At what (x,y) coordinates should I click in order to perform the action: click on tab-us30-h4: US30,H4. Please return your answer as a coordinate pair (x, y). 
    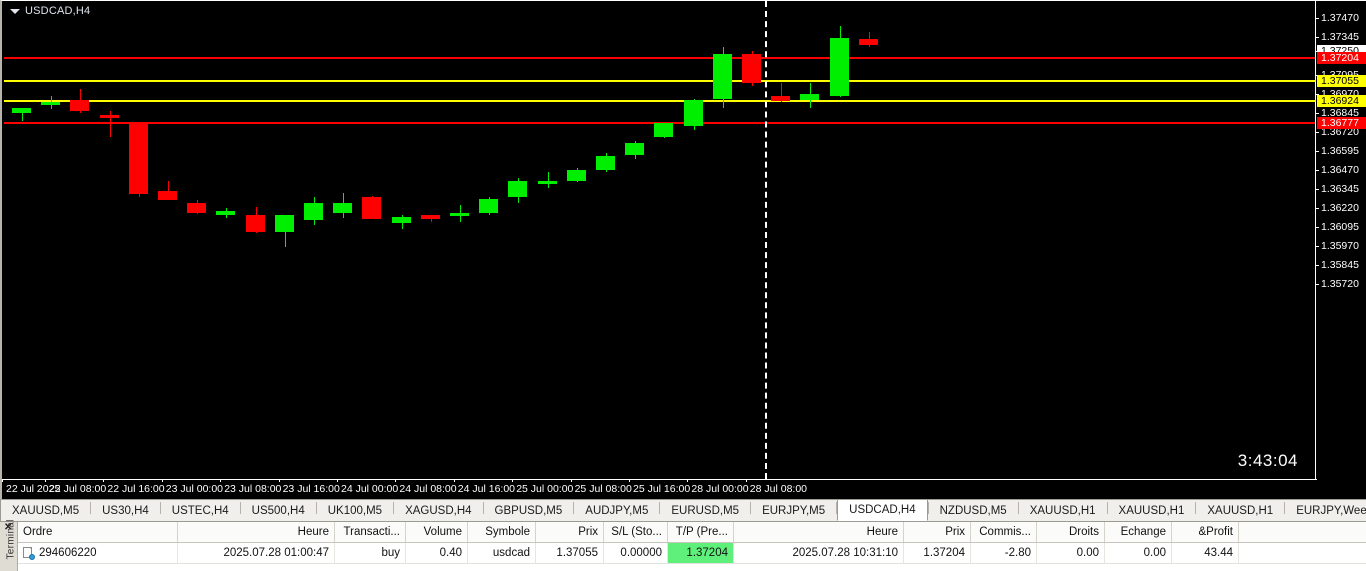
    Looking at the image, I should click on (125, 510).